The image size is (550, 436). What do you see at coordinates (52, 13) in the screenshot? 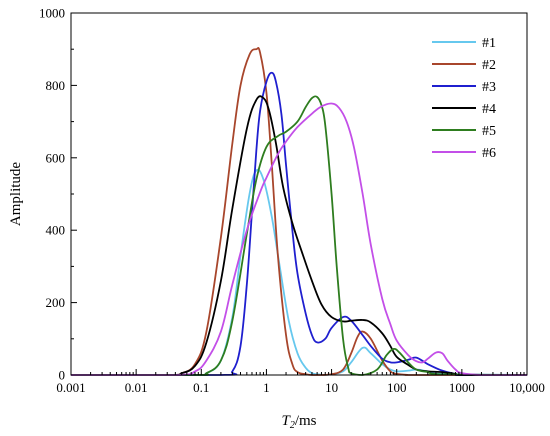
I see `y-tick-label: 1000` at bounding box center [52, 13].